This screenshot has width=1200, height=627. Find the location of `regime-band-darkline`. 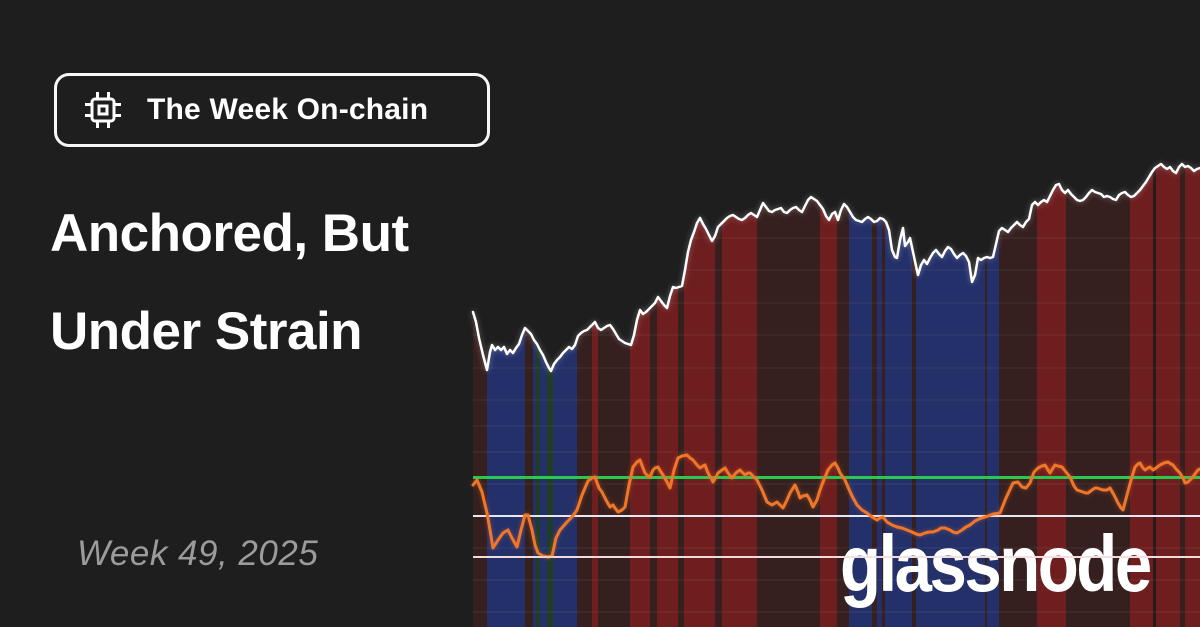

regime-band-darkline is located at coordinates (1154, 313).